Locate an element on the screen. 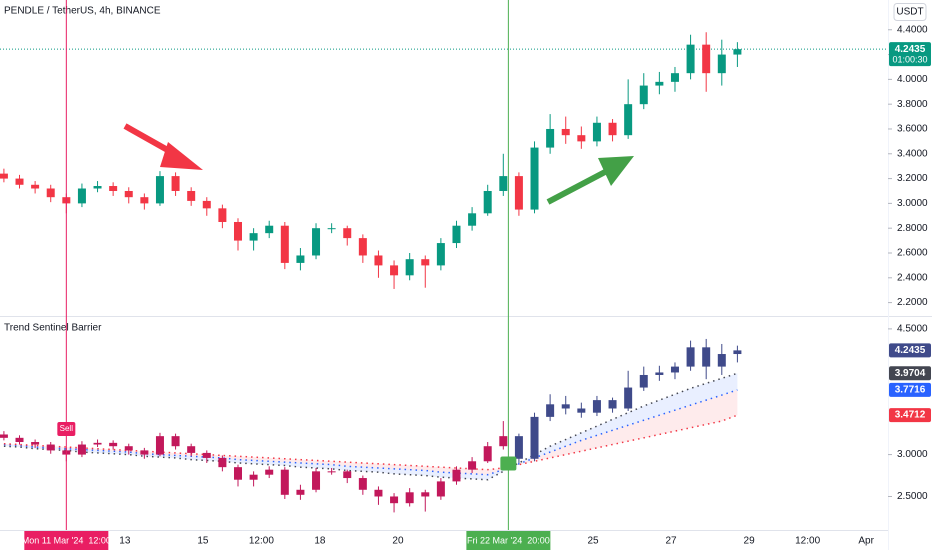  x-tick-label: 25 is located at coordinates (593, 541).